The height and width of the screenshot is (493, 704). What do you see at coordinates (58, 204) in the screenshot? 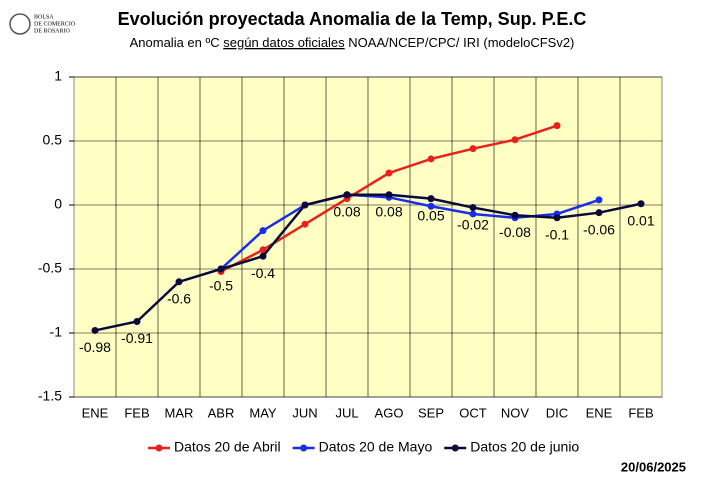
I see `y-tick-label: 0` at bounding box center [58, 204].